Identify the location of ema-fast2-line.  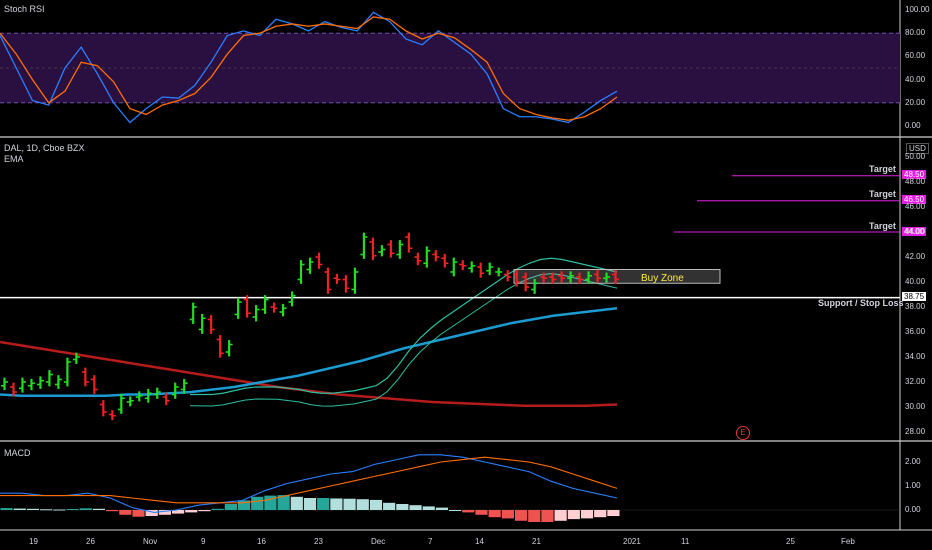
(403, 340).